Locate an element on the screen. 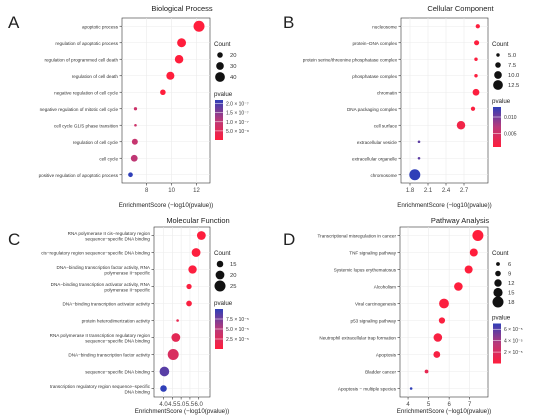 The height and width of the screenshot is (418, 550). x-tick-label: 4 is located at coordinates (408, 405).